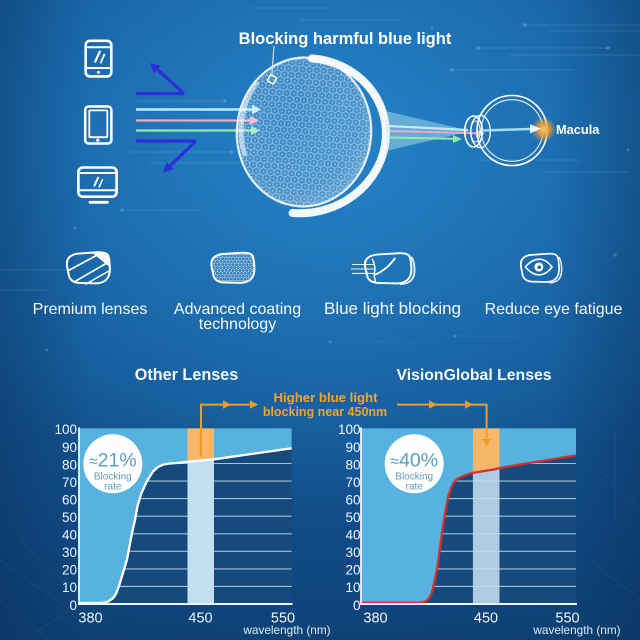 The height and width of the screenshot is (640, 640). Describe the element at coordinates (473, 375) in the screenshot. I see `svg-text: VisionGlobal Lenses` at that location.